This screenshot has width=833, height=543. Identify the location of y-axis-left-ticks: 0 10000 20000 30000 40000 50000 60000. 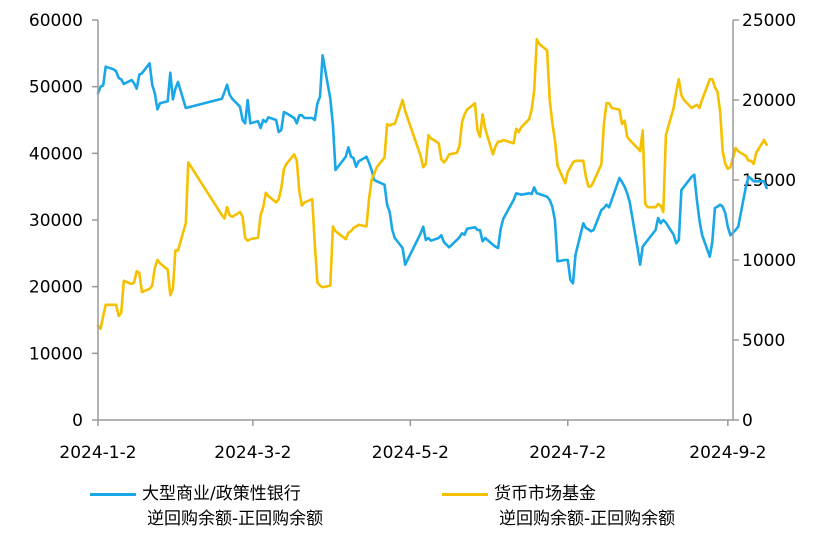
(63, 221).